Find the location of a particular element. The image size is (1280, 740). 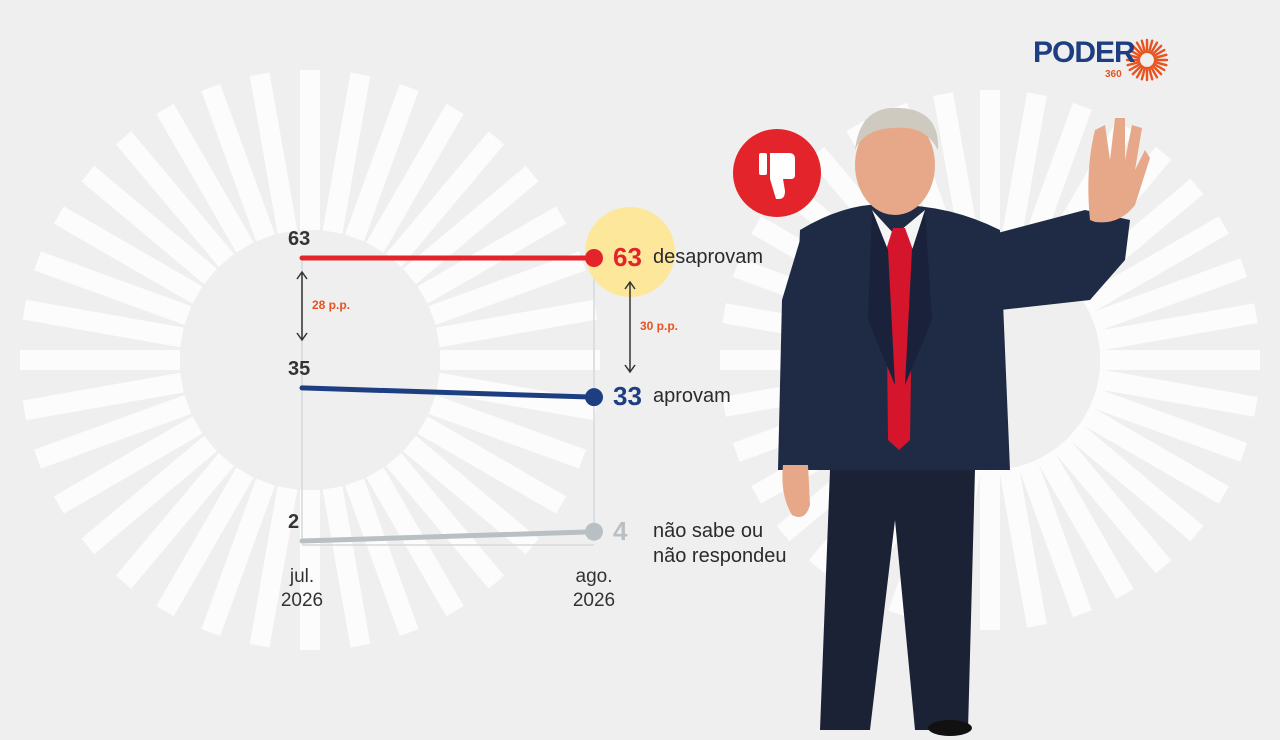

gap-annotation: 30 p.p. is located at coordinates (659, 326).